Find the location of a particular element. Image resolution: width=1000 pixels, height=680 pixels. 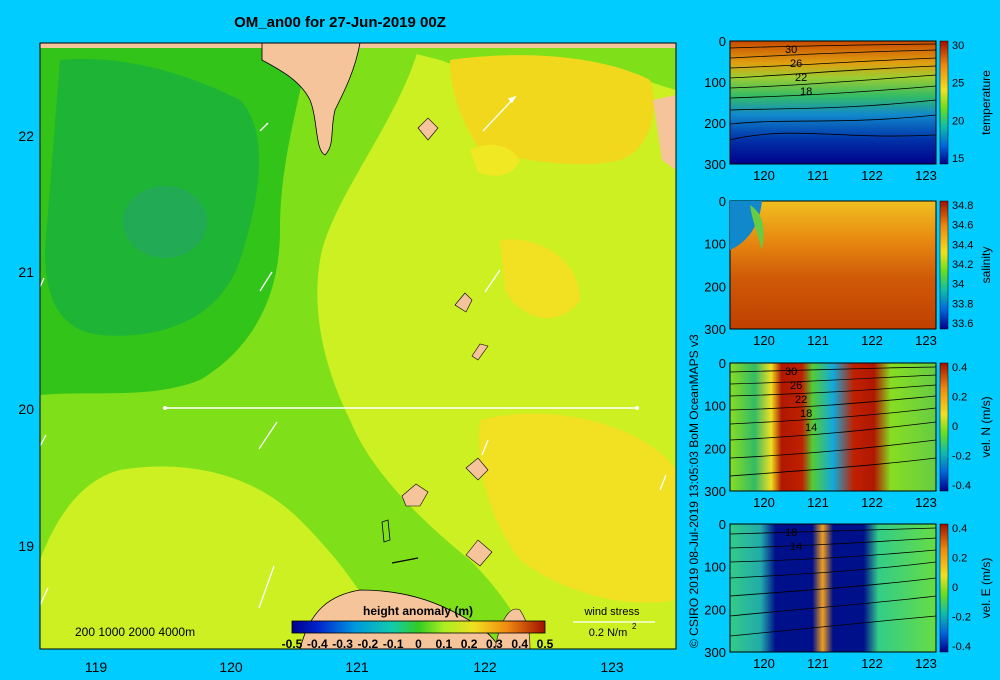

panel-colorbar-tick-label: -0.2 is located at coordinates (961, 457).